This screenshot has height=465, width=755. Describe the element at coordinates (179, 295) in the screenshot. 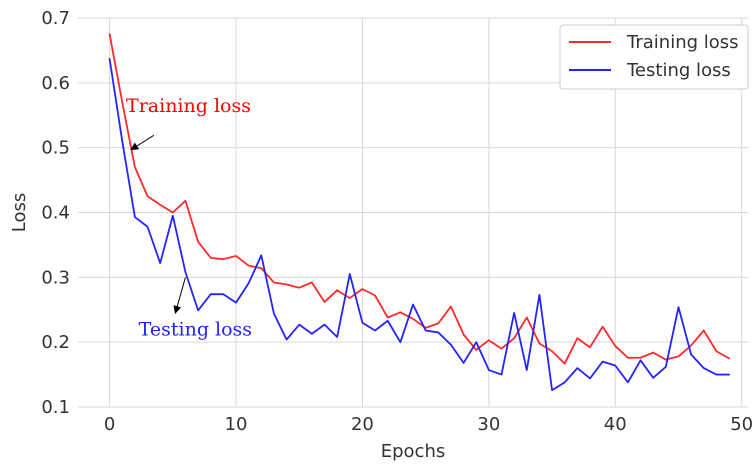

I see `testing-loss-arrow` at that location.